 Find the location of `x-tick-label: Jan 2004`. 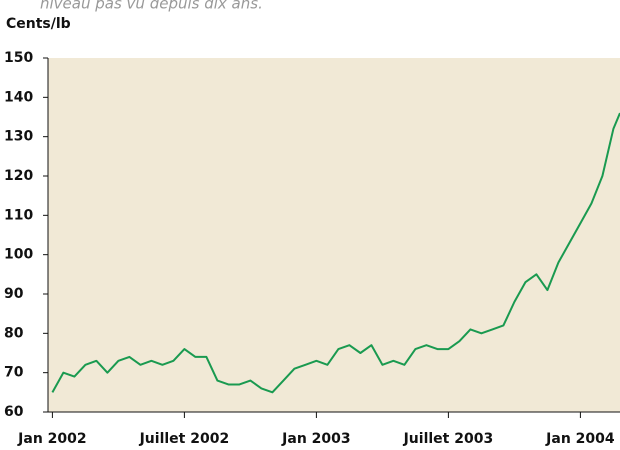

x-tick-label: Jan 2004 is located at coordinates (580, 439).